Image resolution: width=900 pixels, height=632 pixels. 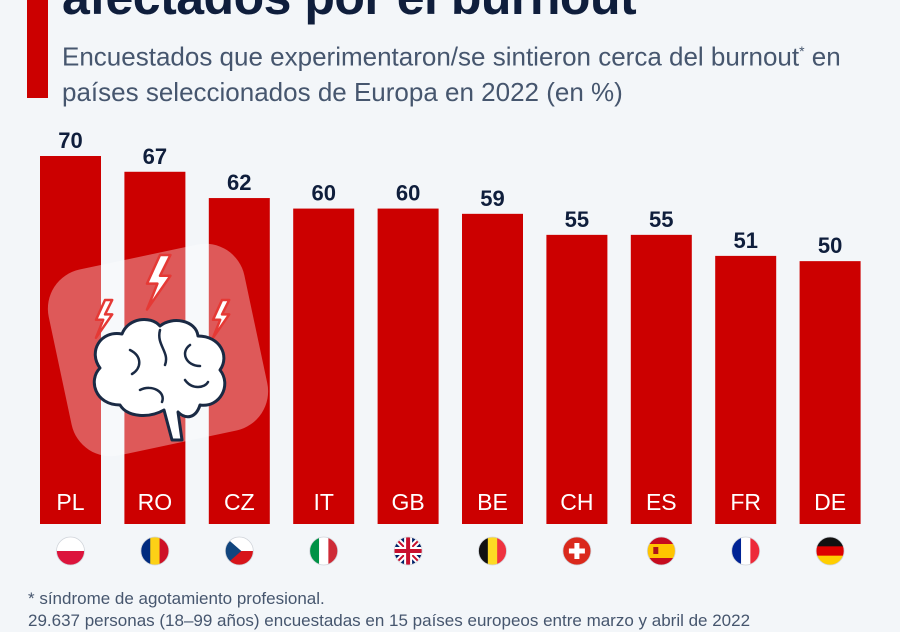 What do you see at coordinates (577, 551) in the screenshot?
I see `switzerland-flag-icon` at bounding box center [577, 551].